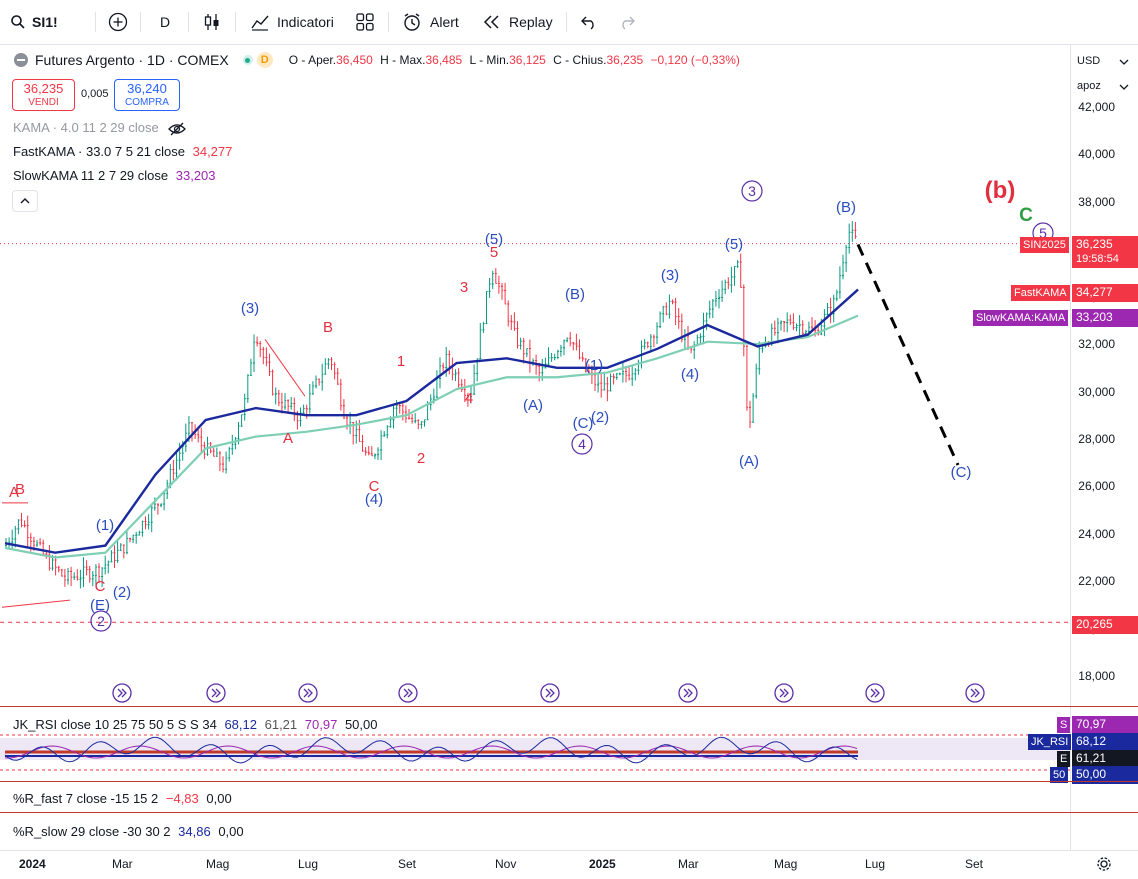  What do you see at coordinates (1096, 486) in the screenshot?
I see `y-tick-label: 26,000` at bounding box center [1096, 486].